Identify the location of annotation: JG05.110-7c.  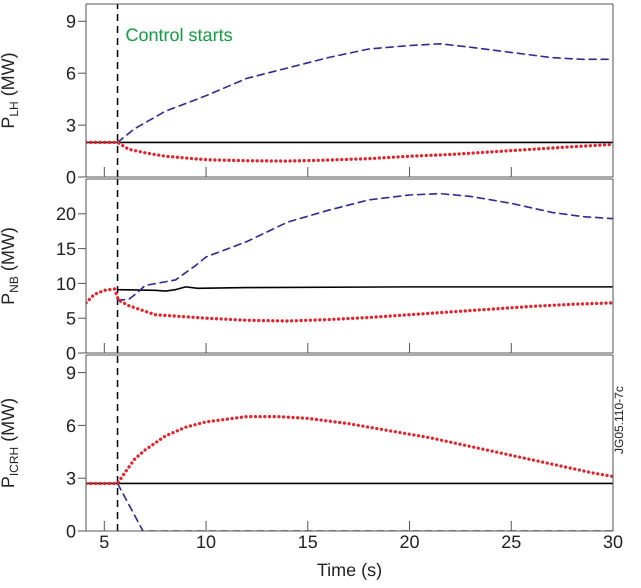
(619, 420).